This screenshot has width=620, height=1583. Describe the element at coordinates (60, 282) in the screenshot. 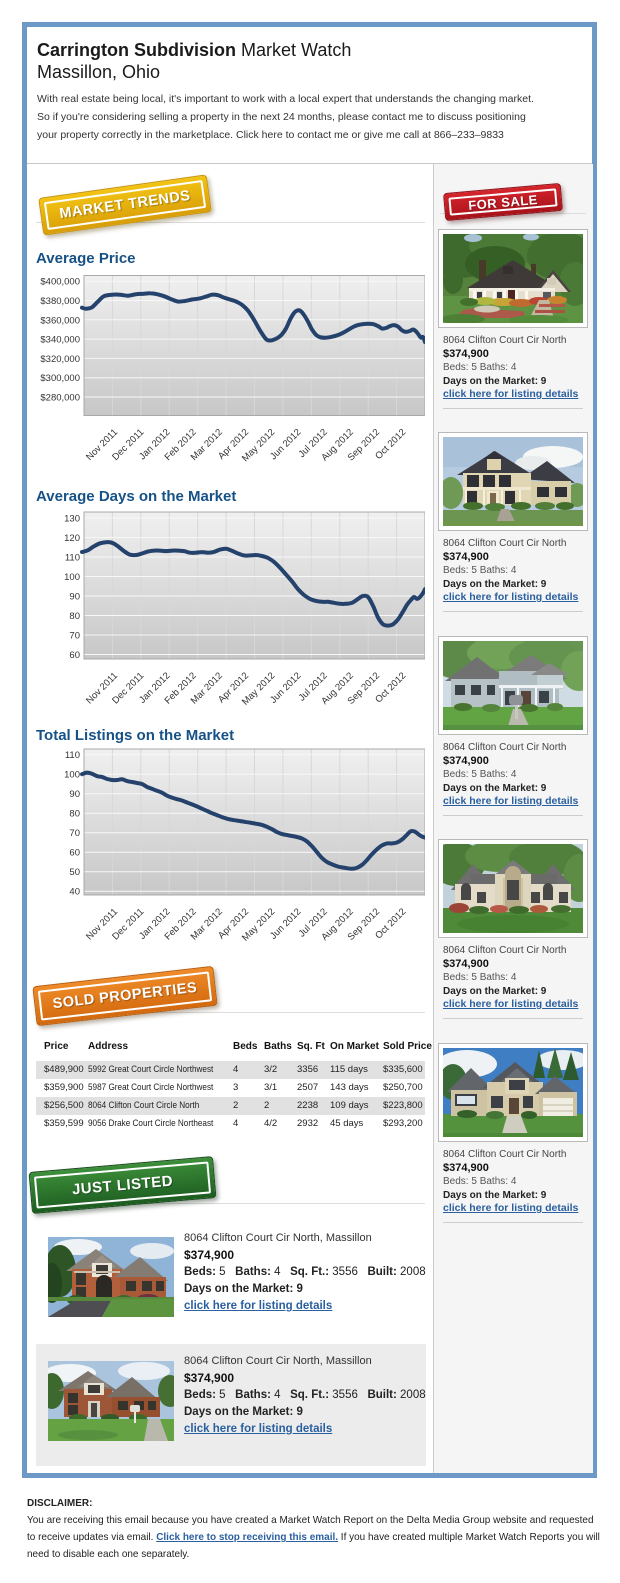

I see `svg-text: $400,000` at that location.